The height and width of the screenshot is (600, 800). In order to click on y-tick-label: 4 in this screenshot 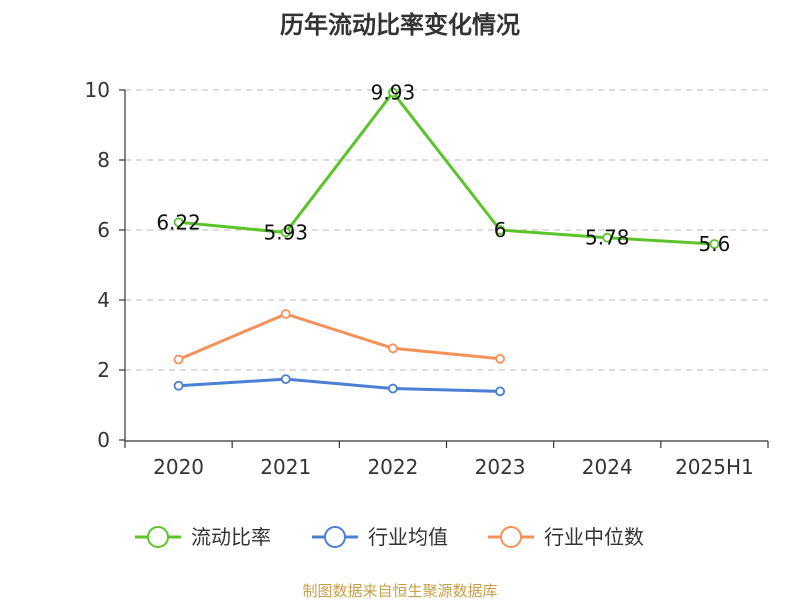, I will do `click(103, 300)`.